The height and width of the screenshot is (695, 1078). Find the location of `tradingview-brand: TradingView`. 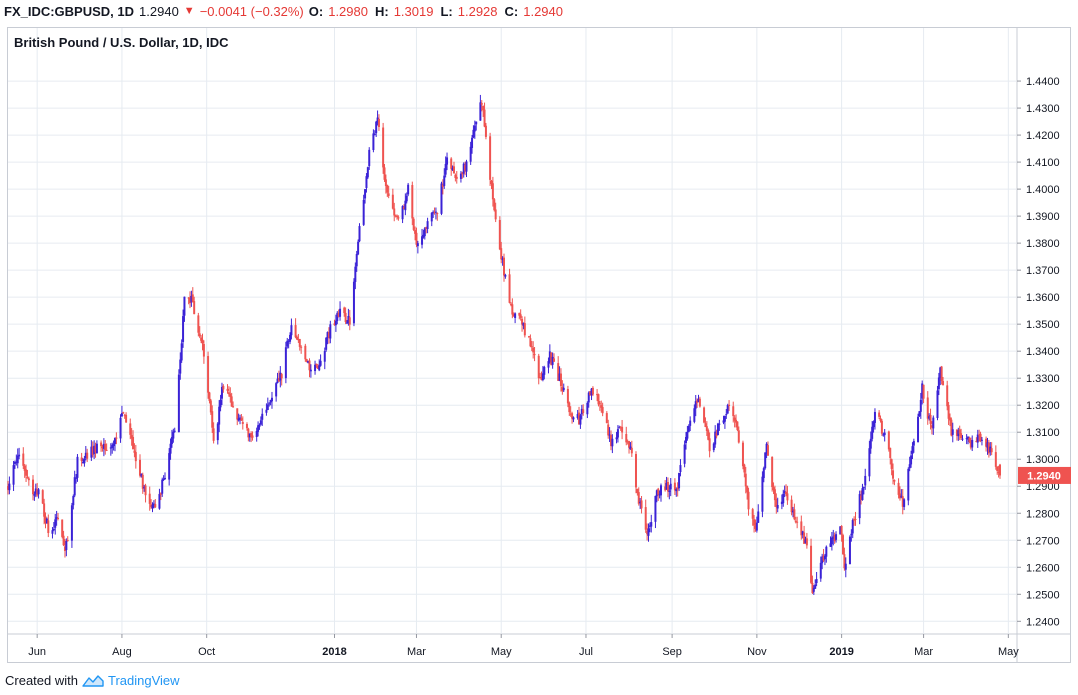

tradingview-brand: TradingView is located at coordinates (143, 680).